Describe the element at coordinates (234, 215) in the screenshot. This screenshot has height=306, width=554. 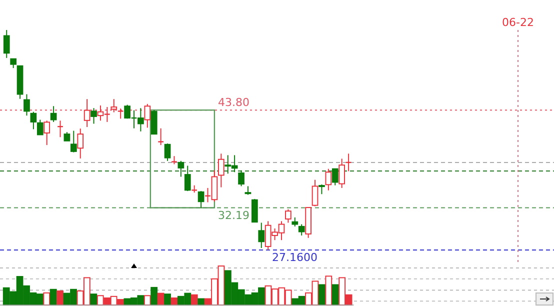
I see `annotation: 32.19` at that location.